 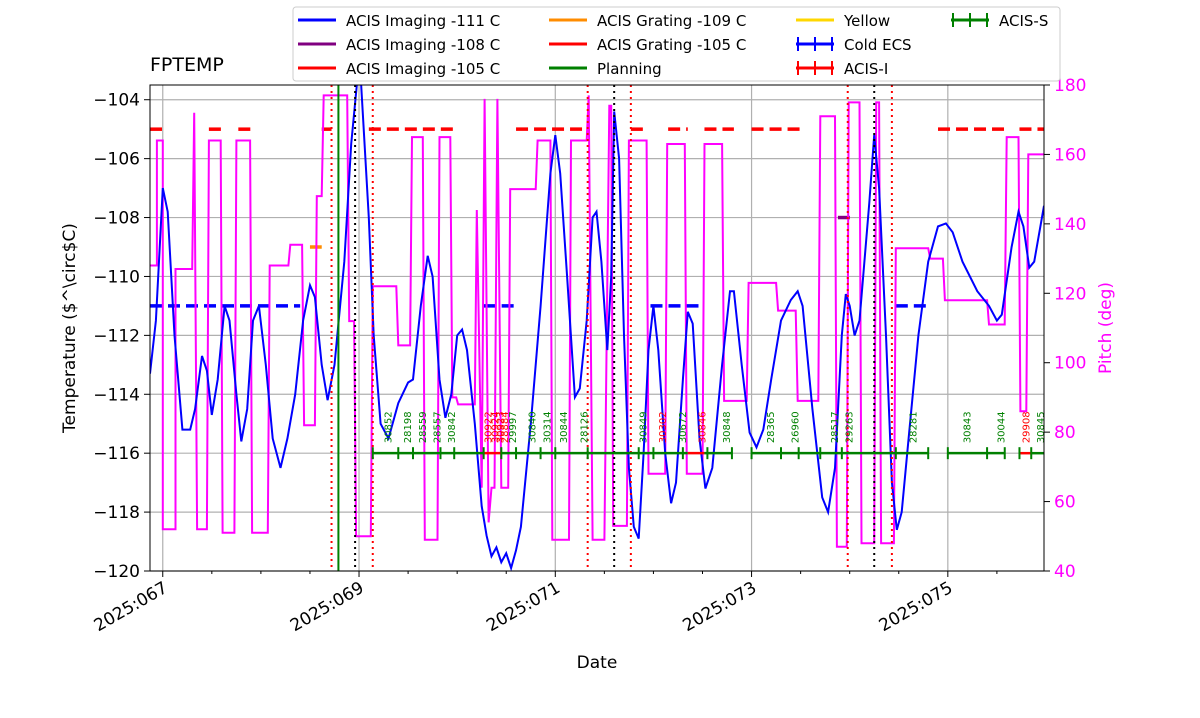 What do you see at coordinates (878, 45) in the screenshot?
I see `legend-label: Cold ECS` at bounding box center [878, 45].